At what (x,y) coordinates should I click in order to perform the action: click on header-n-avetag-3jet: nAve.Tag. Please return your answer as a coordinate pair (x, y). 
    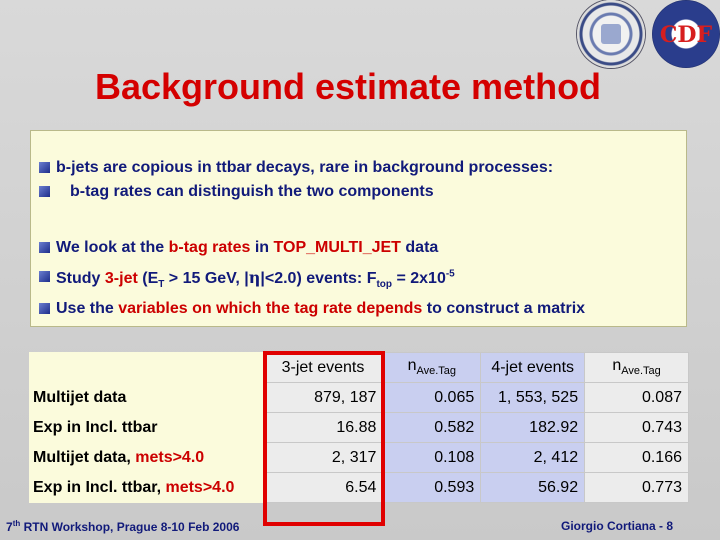
    Looking at the image, I should click on (432, 367).